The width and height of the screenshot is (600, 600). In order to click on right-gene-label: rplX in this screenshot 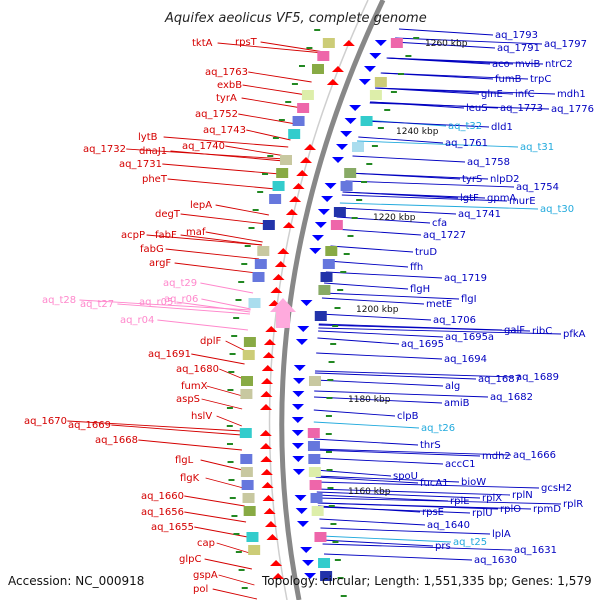, I will do `click(492, 498)`.